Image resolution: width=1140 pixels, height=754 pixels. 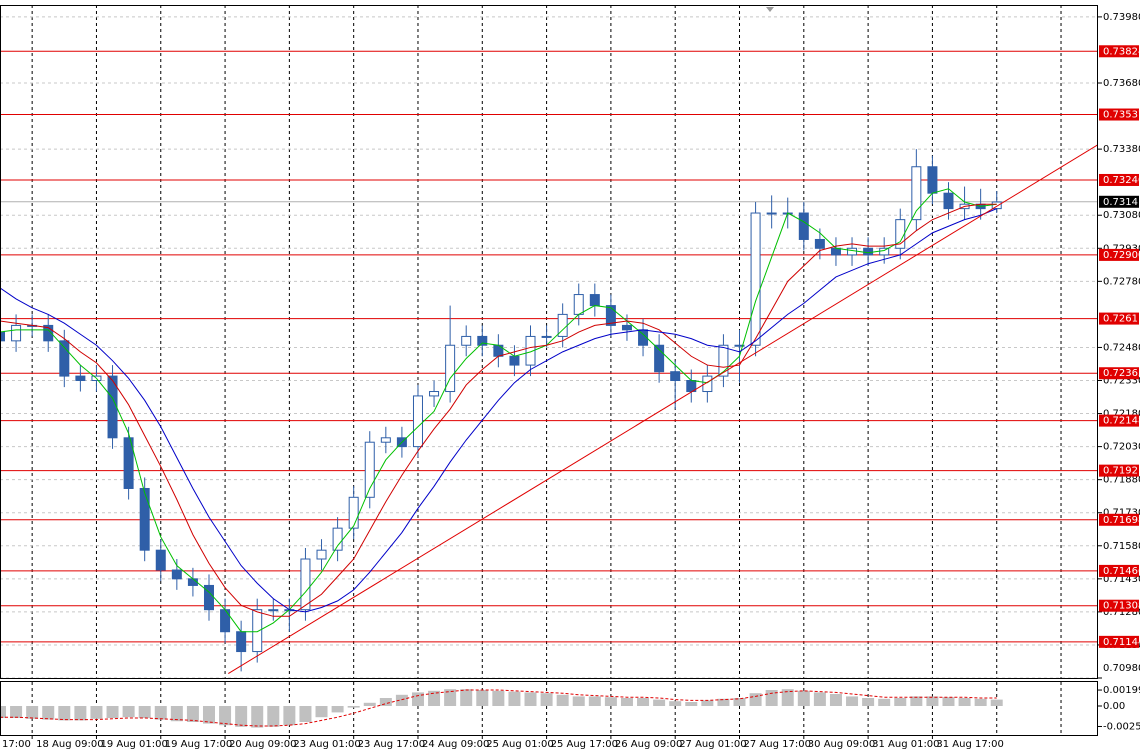 I want to click on x-tick-label: 26 Aug 09:00, so click(x=648, y=744).